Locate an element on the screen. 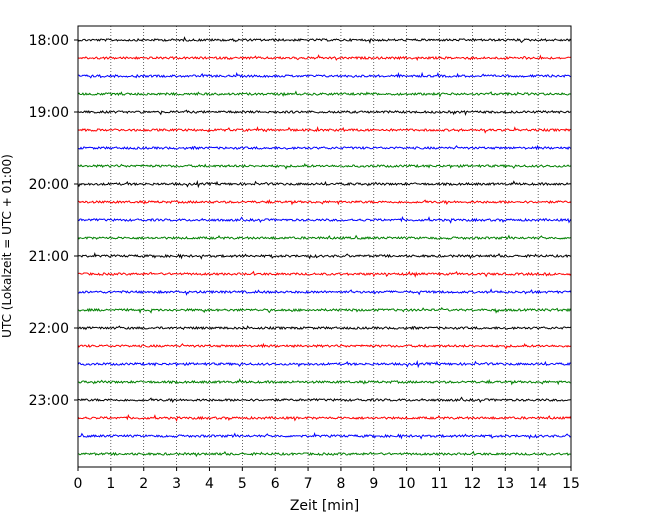  y-tick-label: 22:00 is located at coordinates (49, 329).